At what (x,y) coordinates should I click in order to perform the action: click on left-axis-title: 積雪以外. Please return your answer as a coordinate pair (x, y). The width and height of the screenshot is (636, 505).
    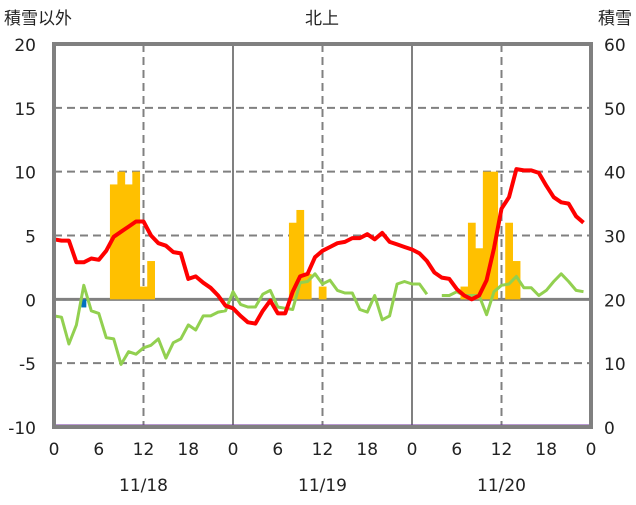
    Looking at the image, I should click on (38, 19).